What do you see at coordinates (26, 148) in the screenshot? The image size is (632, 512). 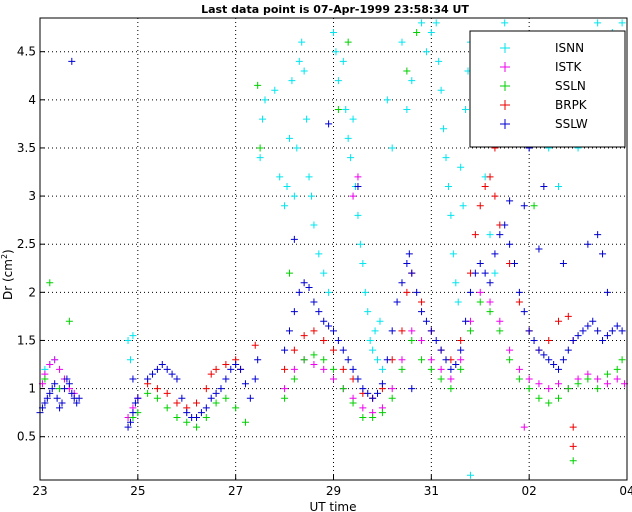 I see `y-tick-label: 3.5` at bounding box center [26, 148].